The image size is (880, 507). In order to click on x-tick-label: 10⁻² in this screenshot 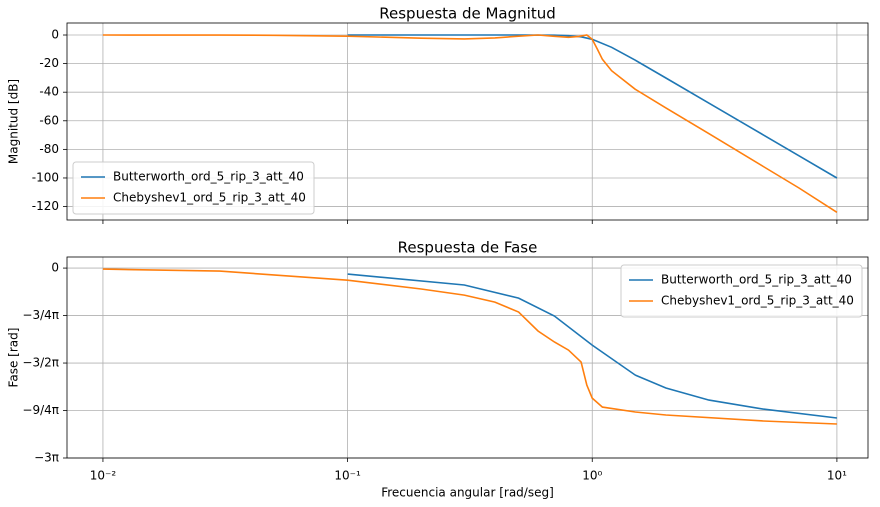, I will do `click(103, 476)`.